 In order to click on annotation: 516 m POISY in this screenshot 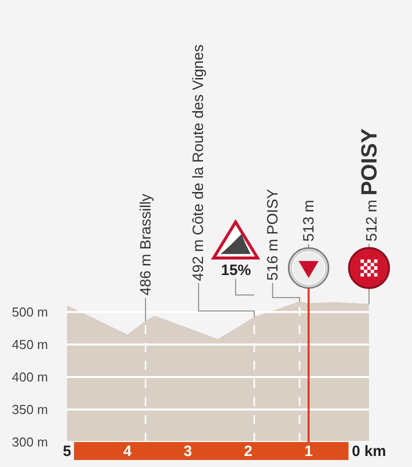, I will do `click(273, 234)`.